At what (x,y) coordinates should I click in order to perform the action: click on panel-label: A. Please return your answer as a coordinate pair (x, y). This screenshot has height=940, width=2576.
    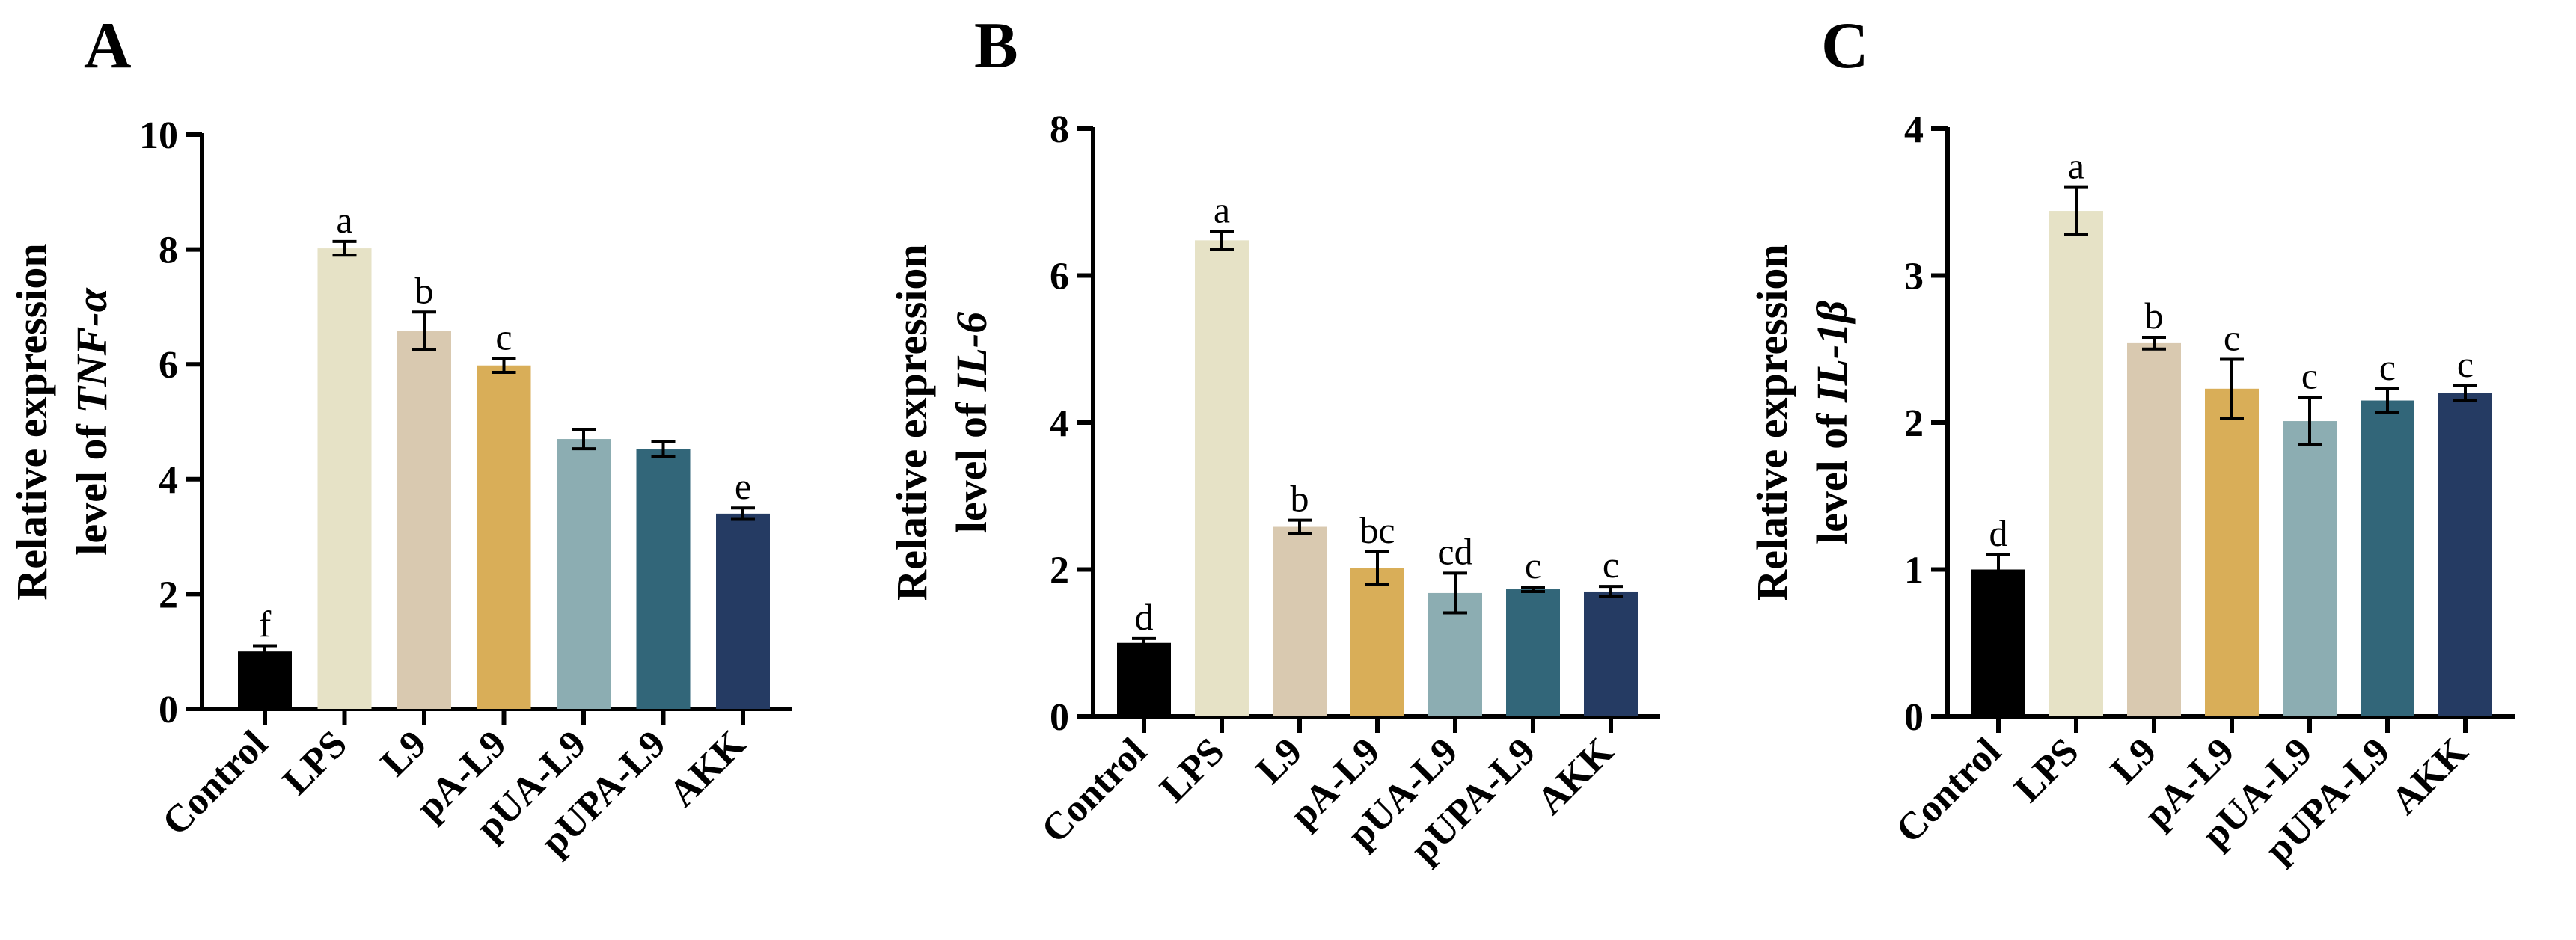
    Looking at the image, I should click on (108, 46).